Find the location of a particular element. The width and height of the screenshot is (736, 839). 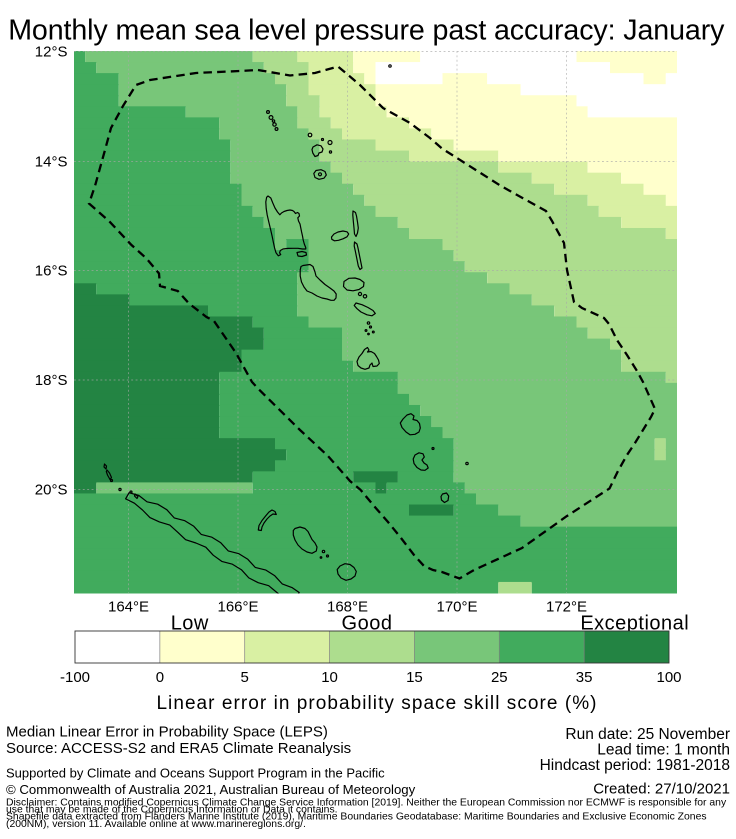

svg-text: 164°E is located at coordinates (128, 607).